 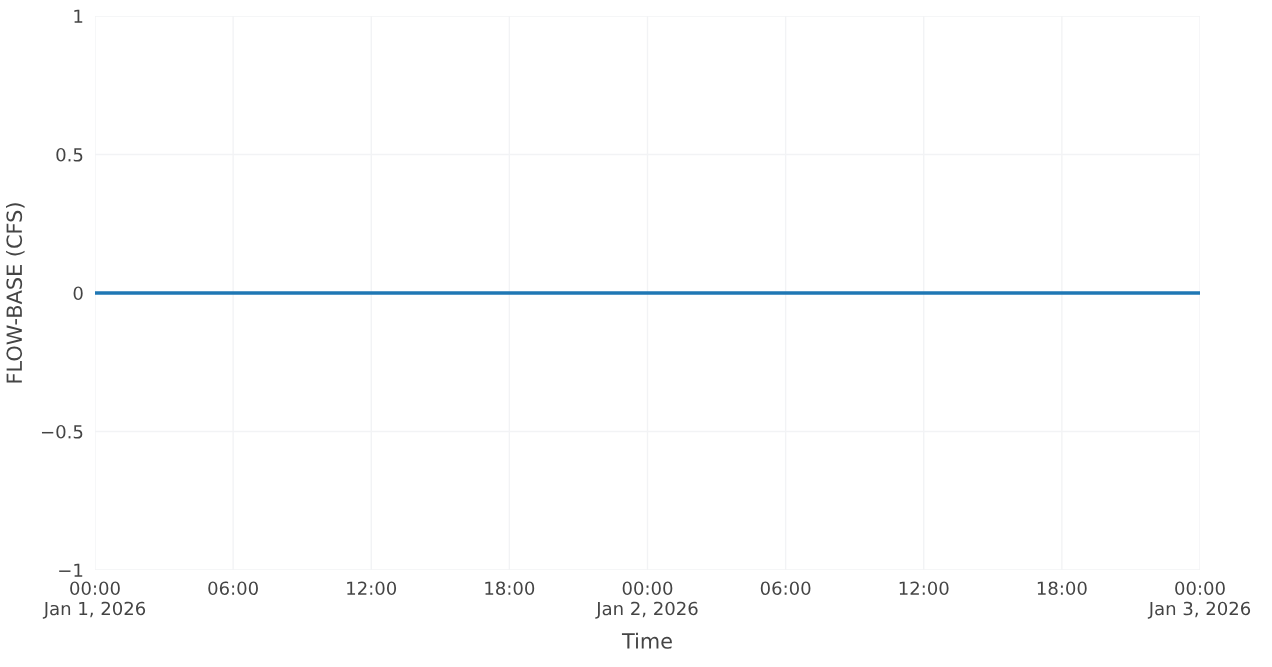 What do you see at coordinates (646, 640) in the screenshot?
I see `x-axis-title: Time` at bounding box center [646, 640].